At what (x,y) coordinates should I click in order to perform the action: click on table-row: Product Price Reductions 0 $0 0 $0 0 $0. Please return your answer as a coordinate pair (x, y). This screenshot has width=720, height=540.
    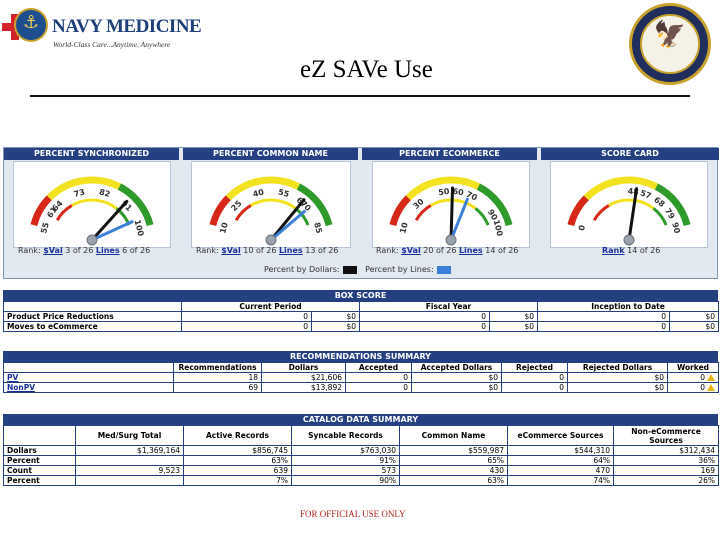
    Looking at the image, I should click on (361, 316).